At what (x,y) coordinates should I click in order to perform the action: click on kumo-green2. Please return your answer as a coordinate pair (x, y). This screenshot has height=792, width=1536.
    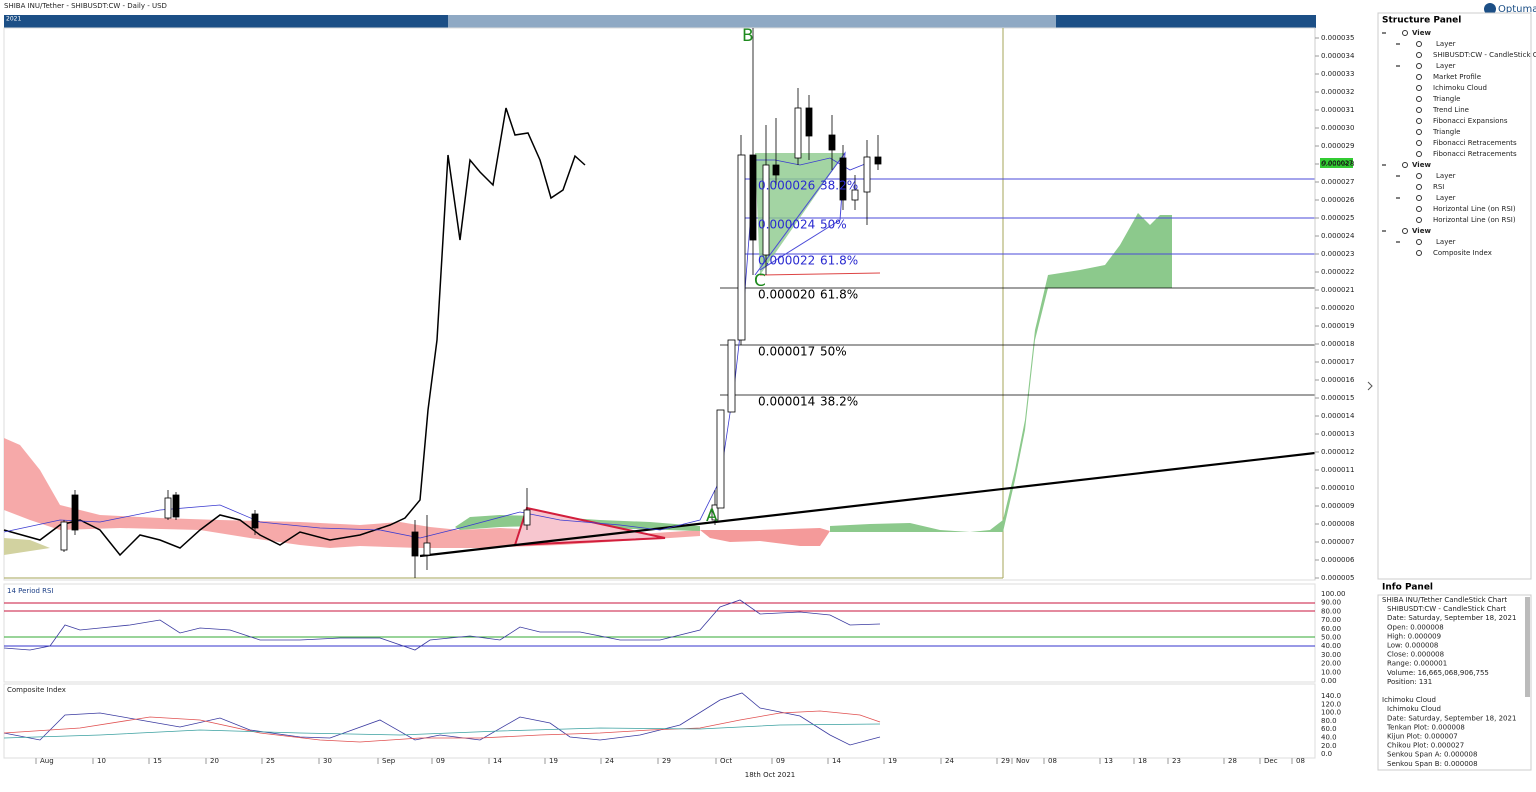
    Looking at the image, I should click on (1001, 372).